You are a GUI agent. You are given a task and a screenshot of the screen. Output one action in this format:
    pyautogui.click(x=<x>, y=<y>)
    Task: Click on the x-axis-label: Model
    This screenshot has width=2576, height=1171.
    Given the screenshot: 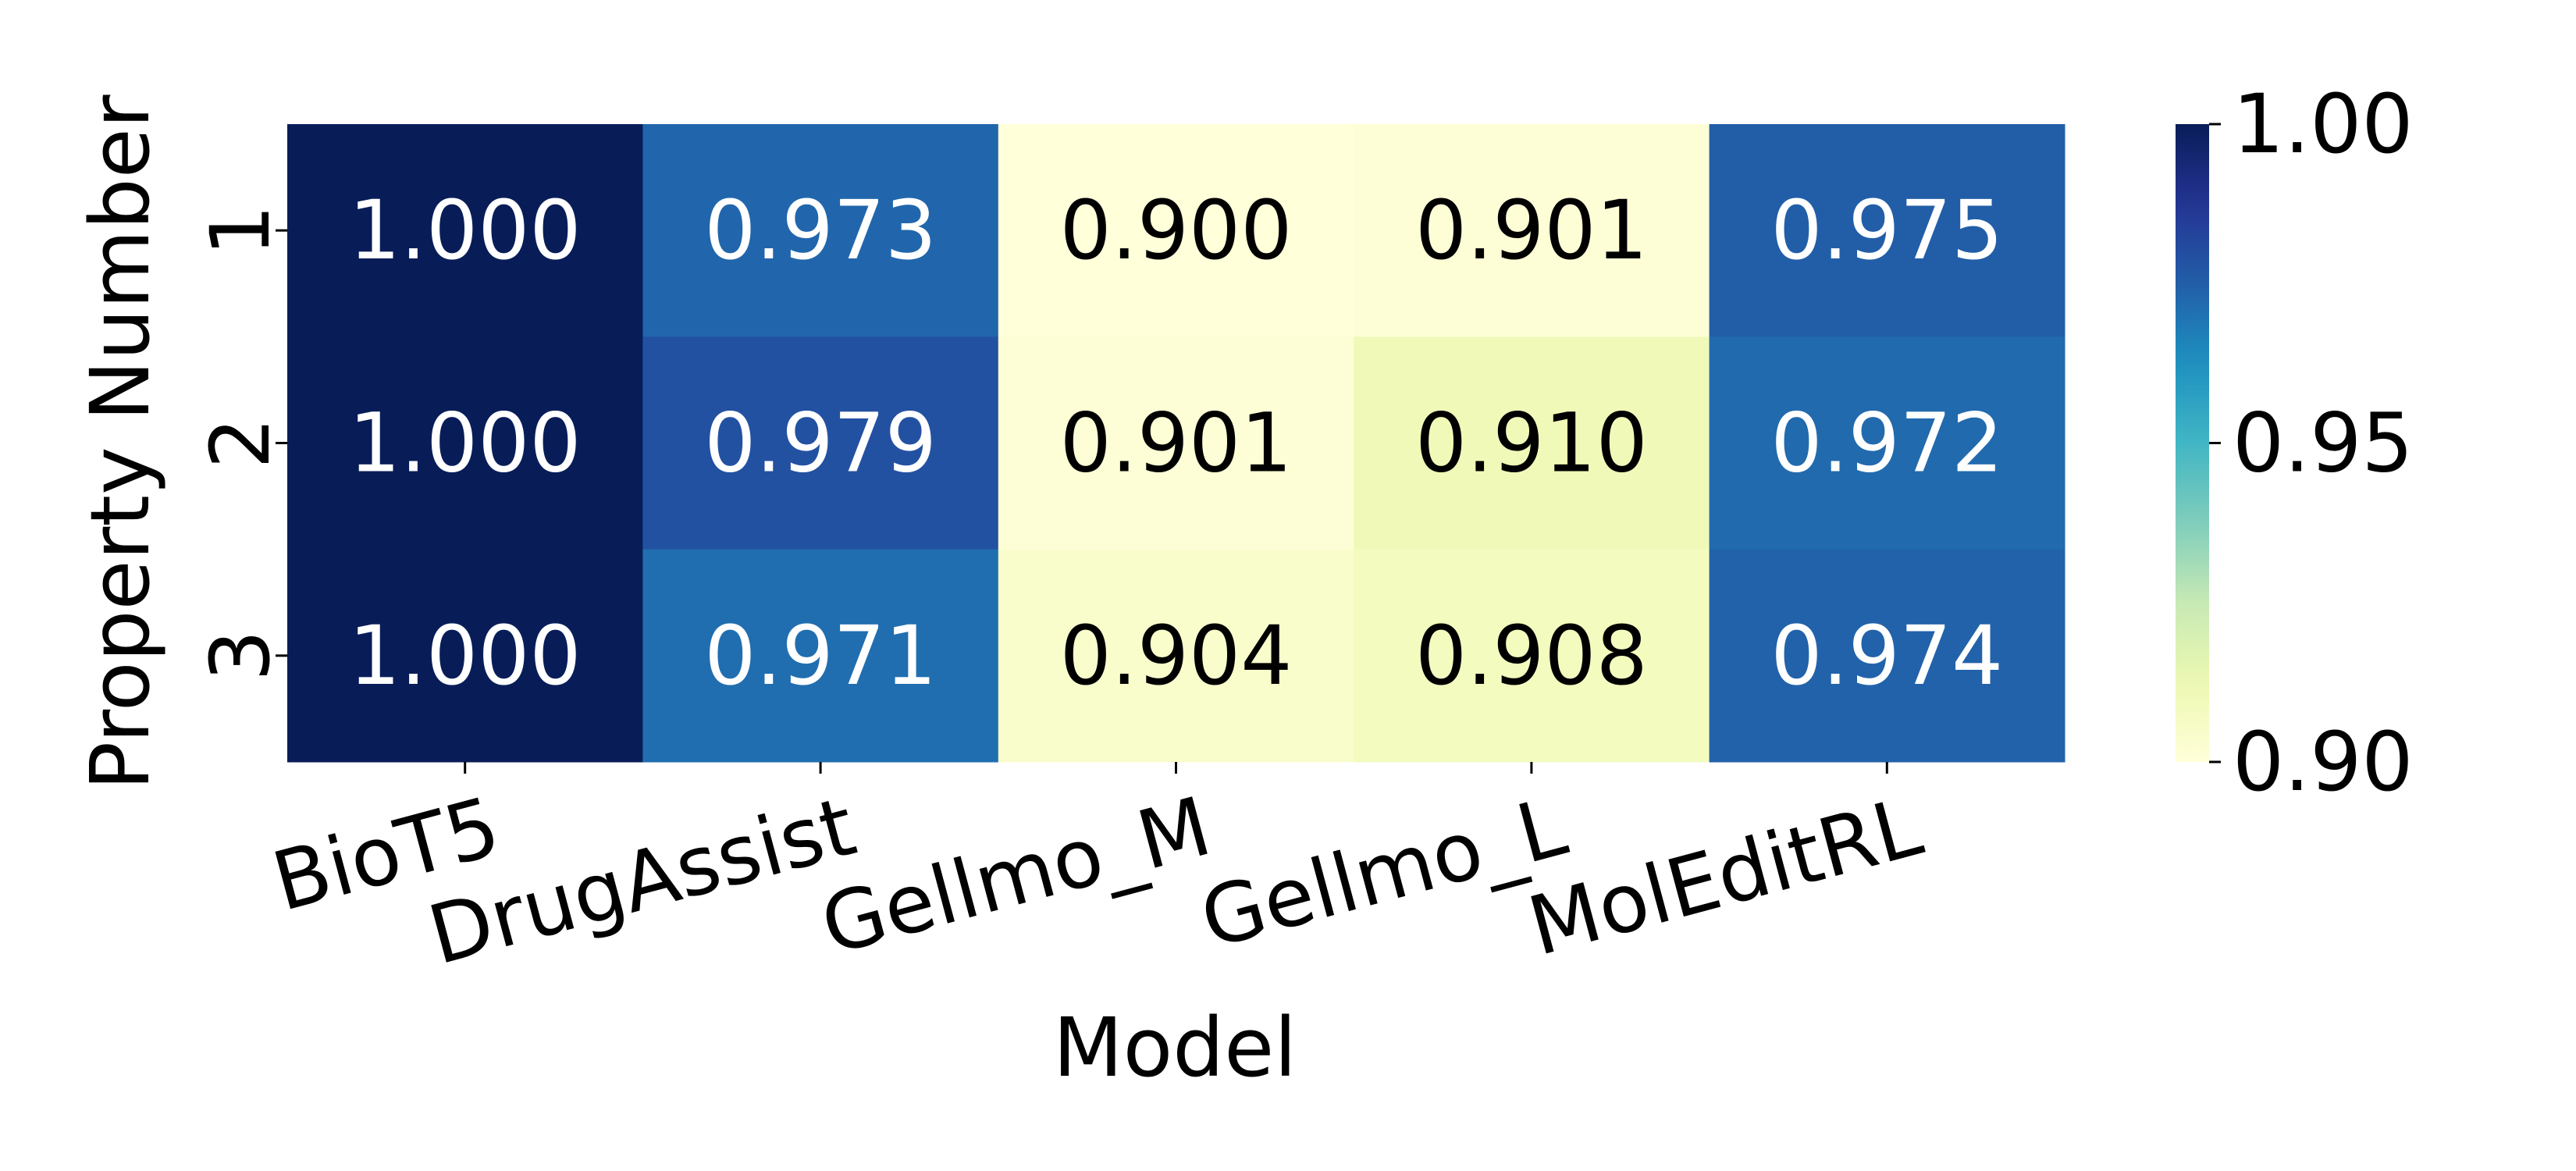 What is the action you would take?
    pyautogui.click(x=1175, y=1047)
    